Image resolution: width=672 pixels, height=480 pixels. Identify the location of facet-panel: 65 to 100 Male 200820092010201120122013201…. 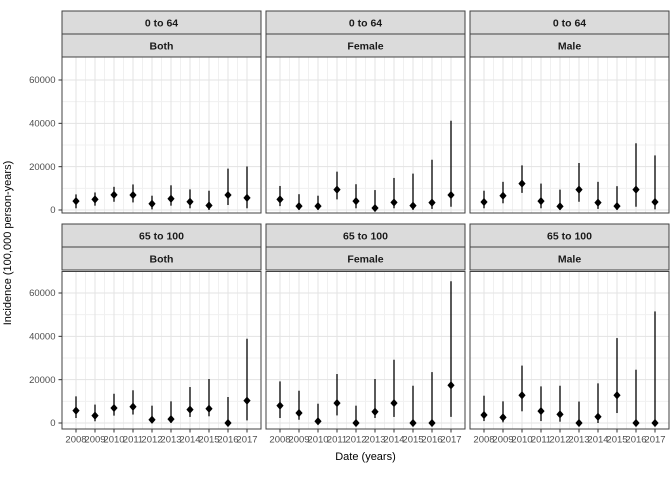
(569, 334).